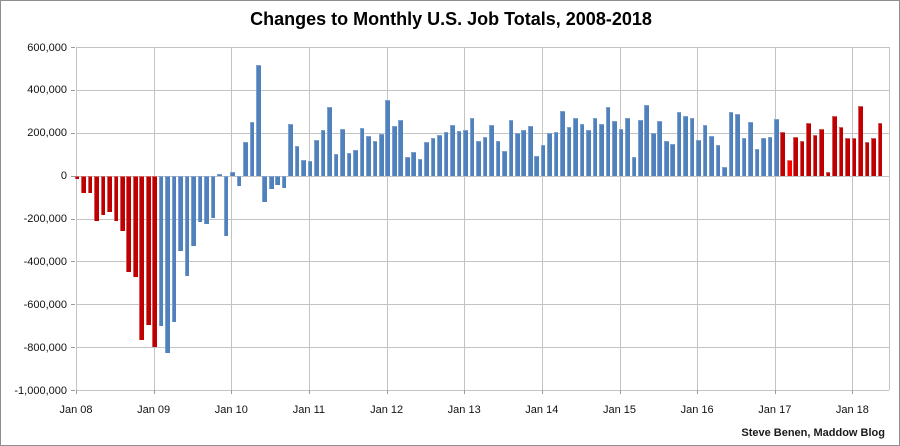 The image size is (900, 446). Describe the element at coordinates (482, 390) in the screenshot. I see `gridline--1000000` at that location.